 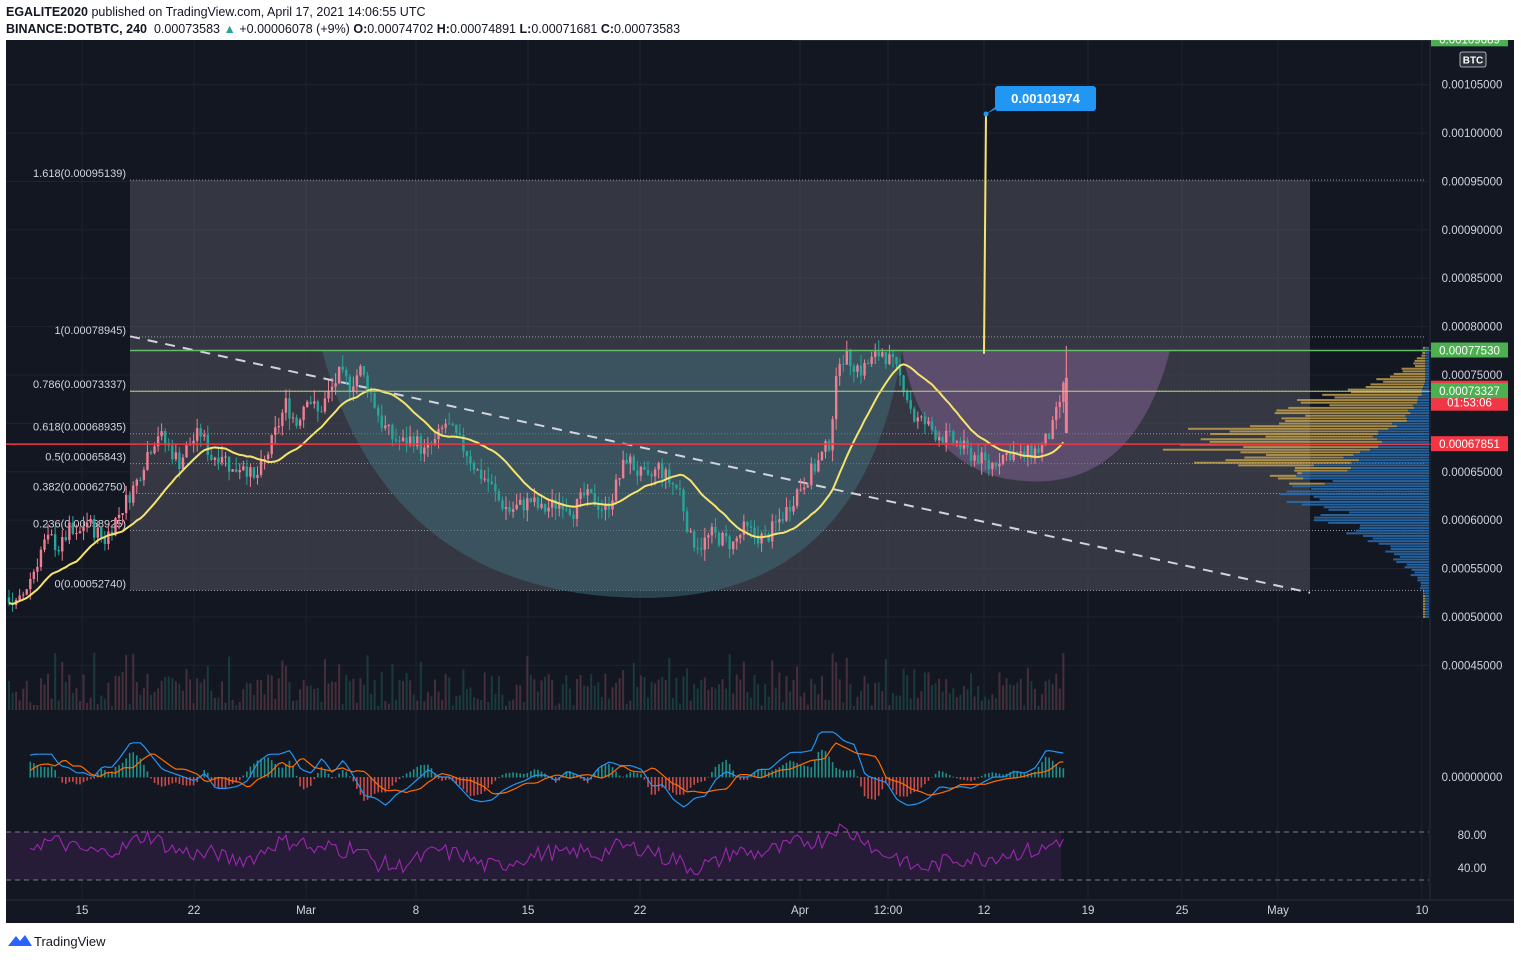 I want to click on price-tick-label: 0.00080000, so click(x=1472, y=328).